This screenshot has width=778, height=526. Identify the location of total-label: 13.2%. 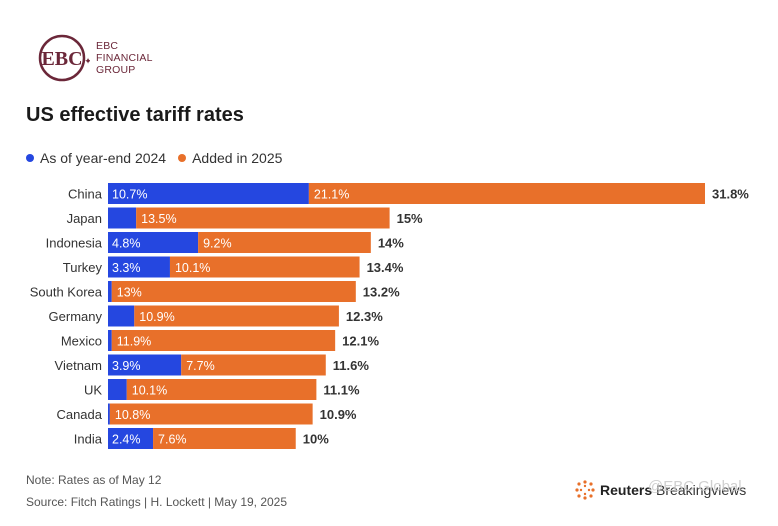
(381, 292).